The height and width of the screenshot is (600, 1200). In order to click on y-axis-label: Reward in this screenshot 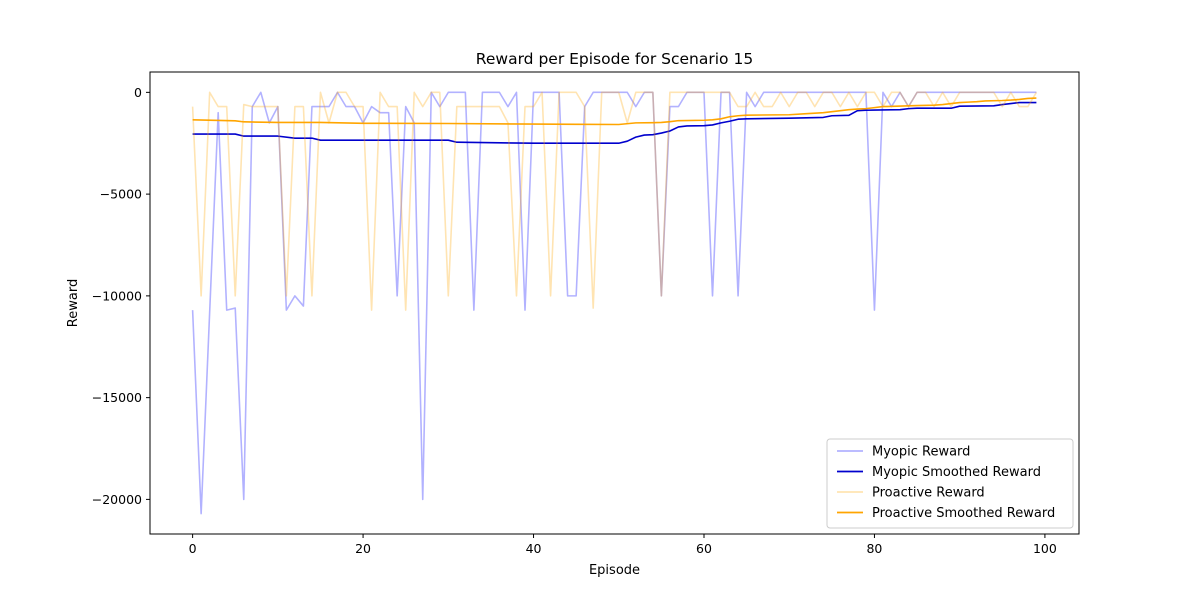, I will do `click(73, 303)`.